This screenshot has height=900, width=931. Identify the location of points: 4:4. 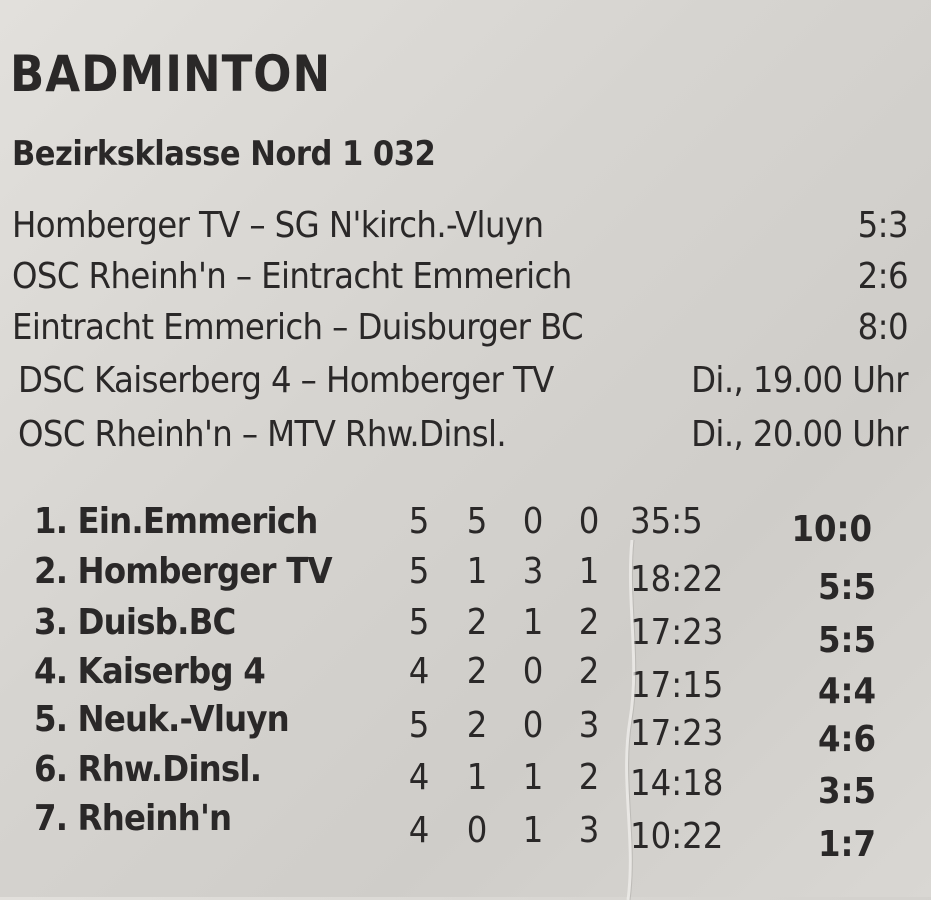
(846, 691).